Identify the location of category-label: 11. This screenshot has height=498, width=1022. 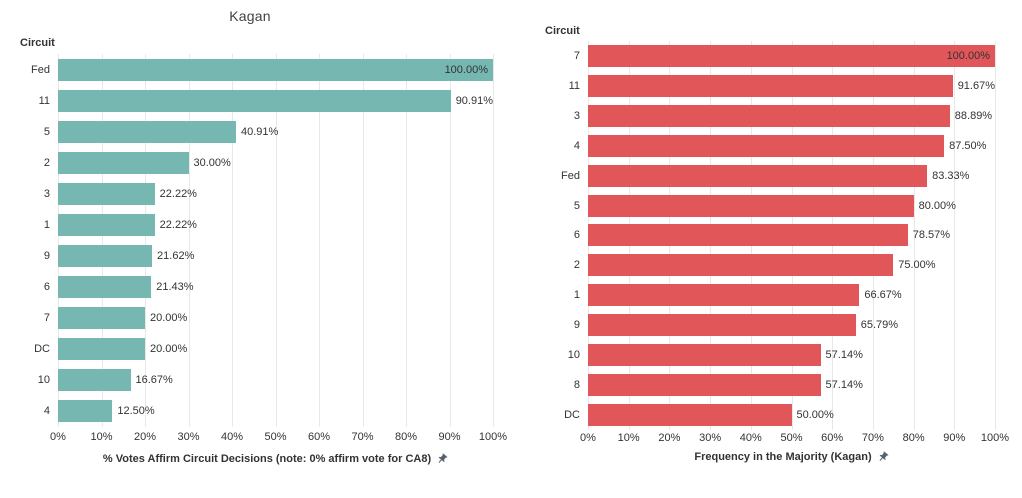
(44, 100).